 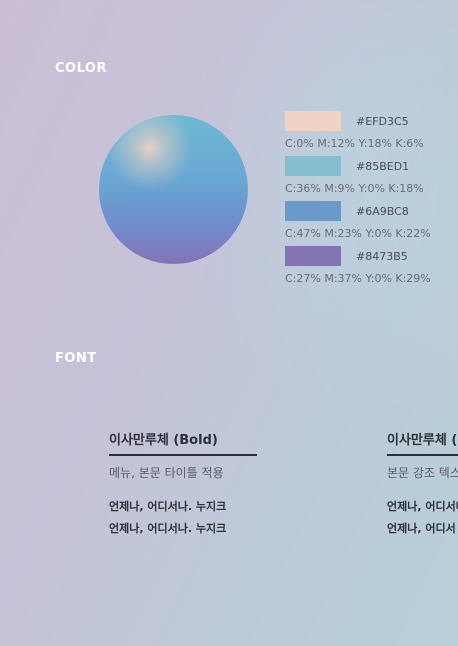 I want to click on color-cmyk-label: C:0% M:12% Y:18% K:6%, so click(x=354, y=143).